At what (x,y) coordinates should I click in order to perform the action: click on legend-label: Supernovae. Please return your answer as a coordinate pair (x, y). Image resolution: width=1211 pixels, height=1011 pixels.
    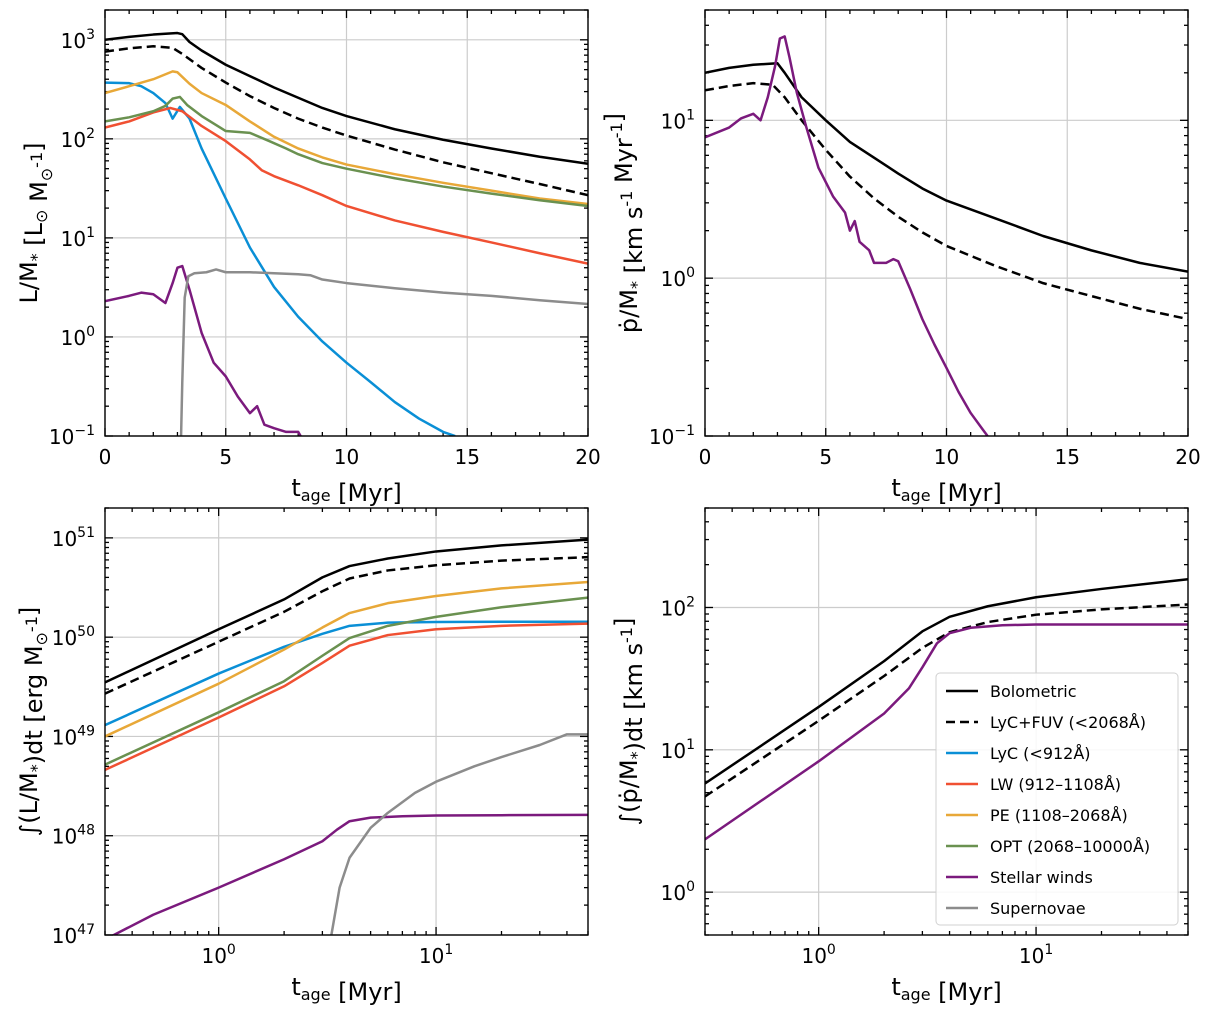
    Looking at the image, I should click on (1038, 908).